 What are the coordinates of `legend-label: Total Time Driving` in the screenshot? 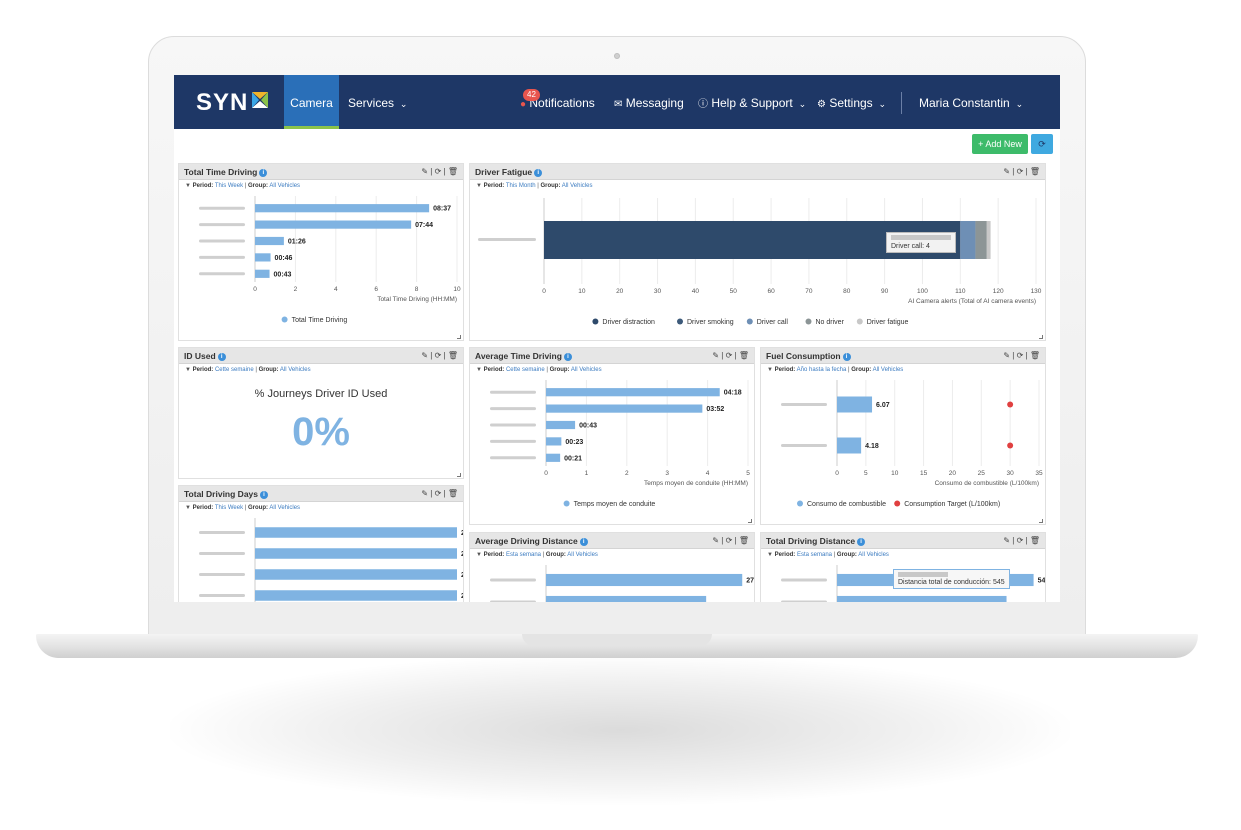 It's located at (320, 320).